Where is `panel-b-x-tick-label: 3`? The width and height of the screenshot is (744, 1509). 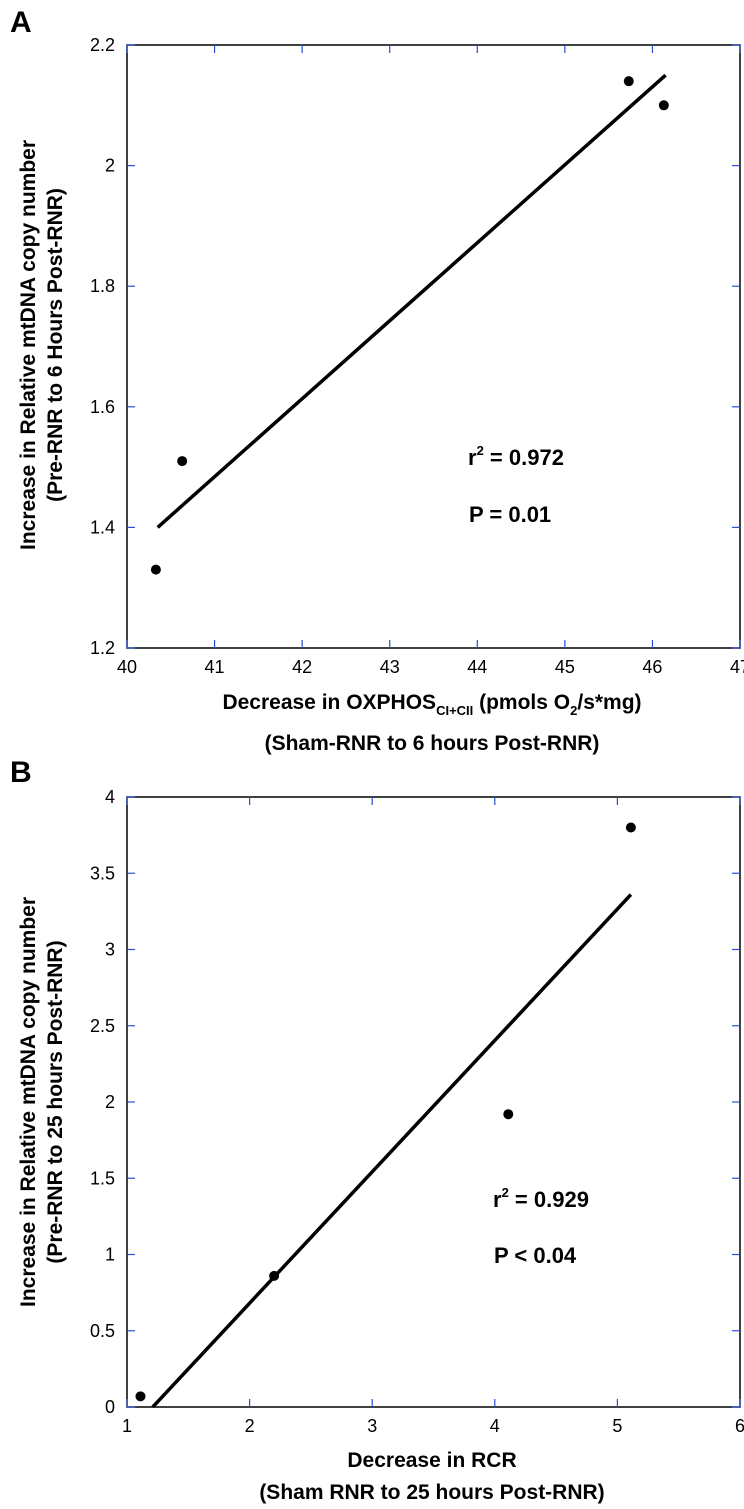
panel-b-x-tick-label: 3 is located at coordinates (372, 1426).